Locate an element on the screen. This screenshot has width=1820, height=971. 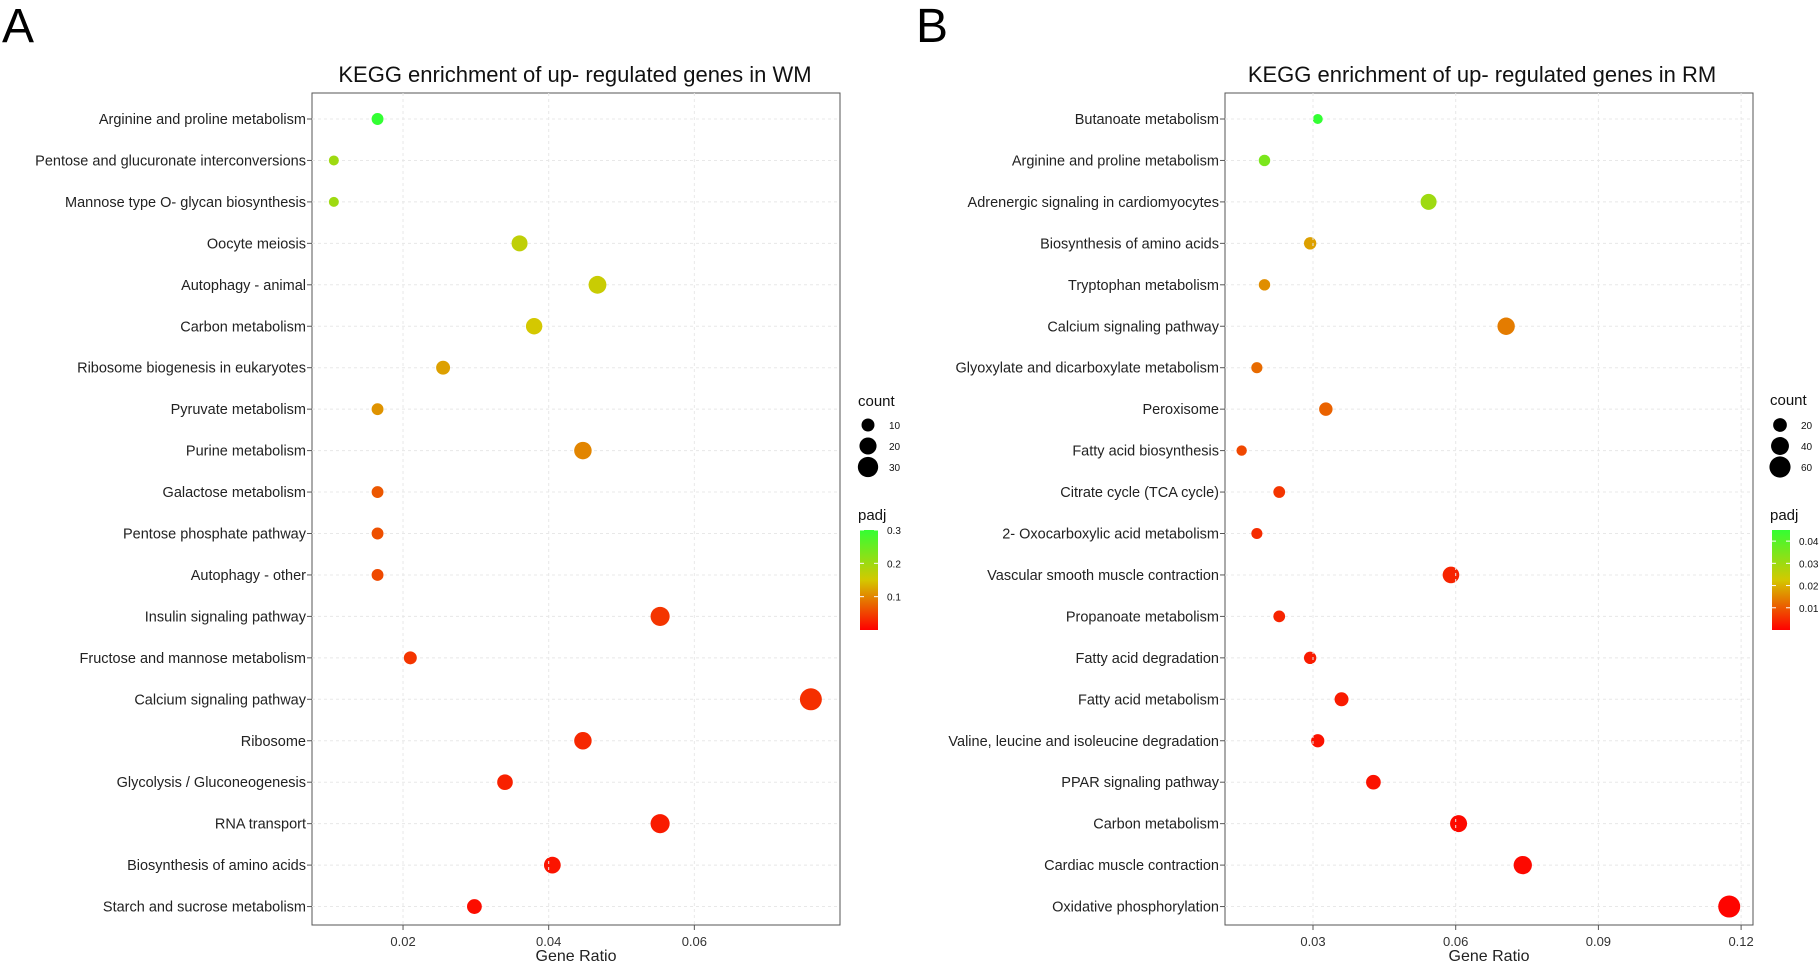
category-label: Ribosome is located at coordinates (273, 742).